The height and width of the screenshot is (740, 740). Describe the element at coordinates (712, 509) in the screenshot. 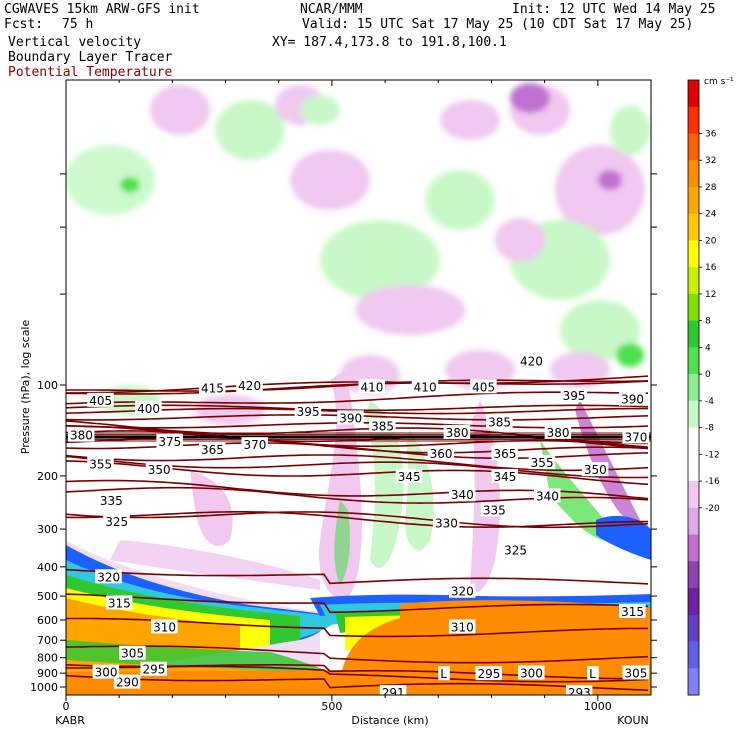

I see `colorbar-tick-label: -20` at that location.